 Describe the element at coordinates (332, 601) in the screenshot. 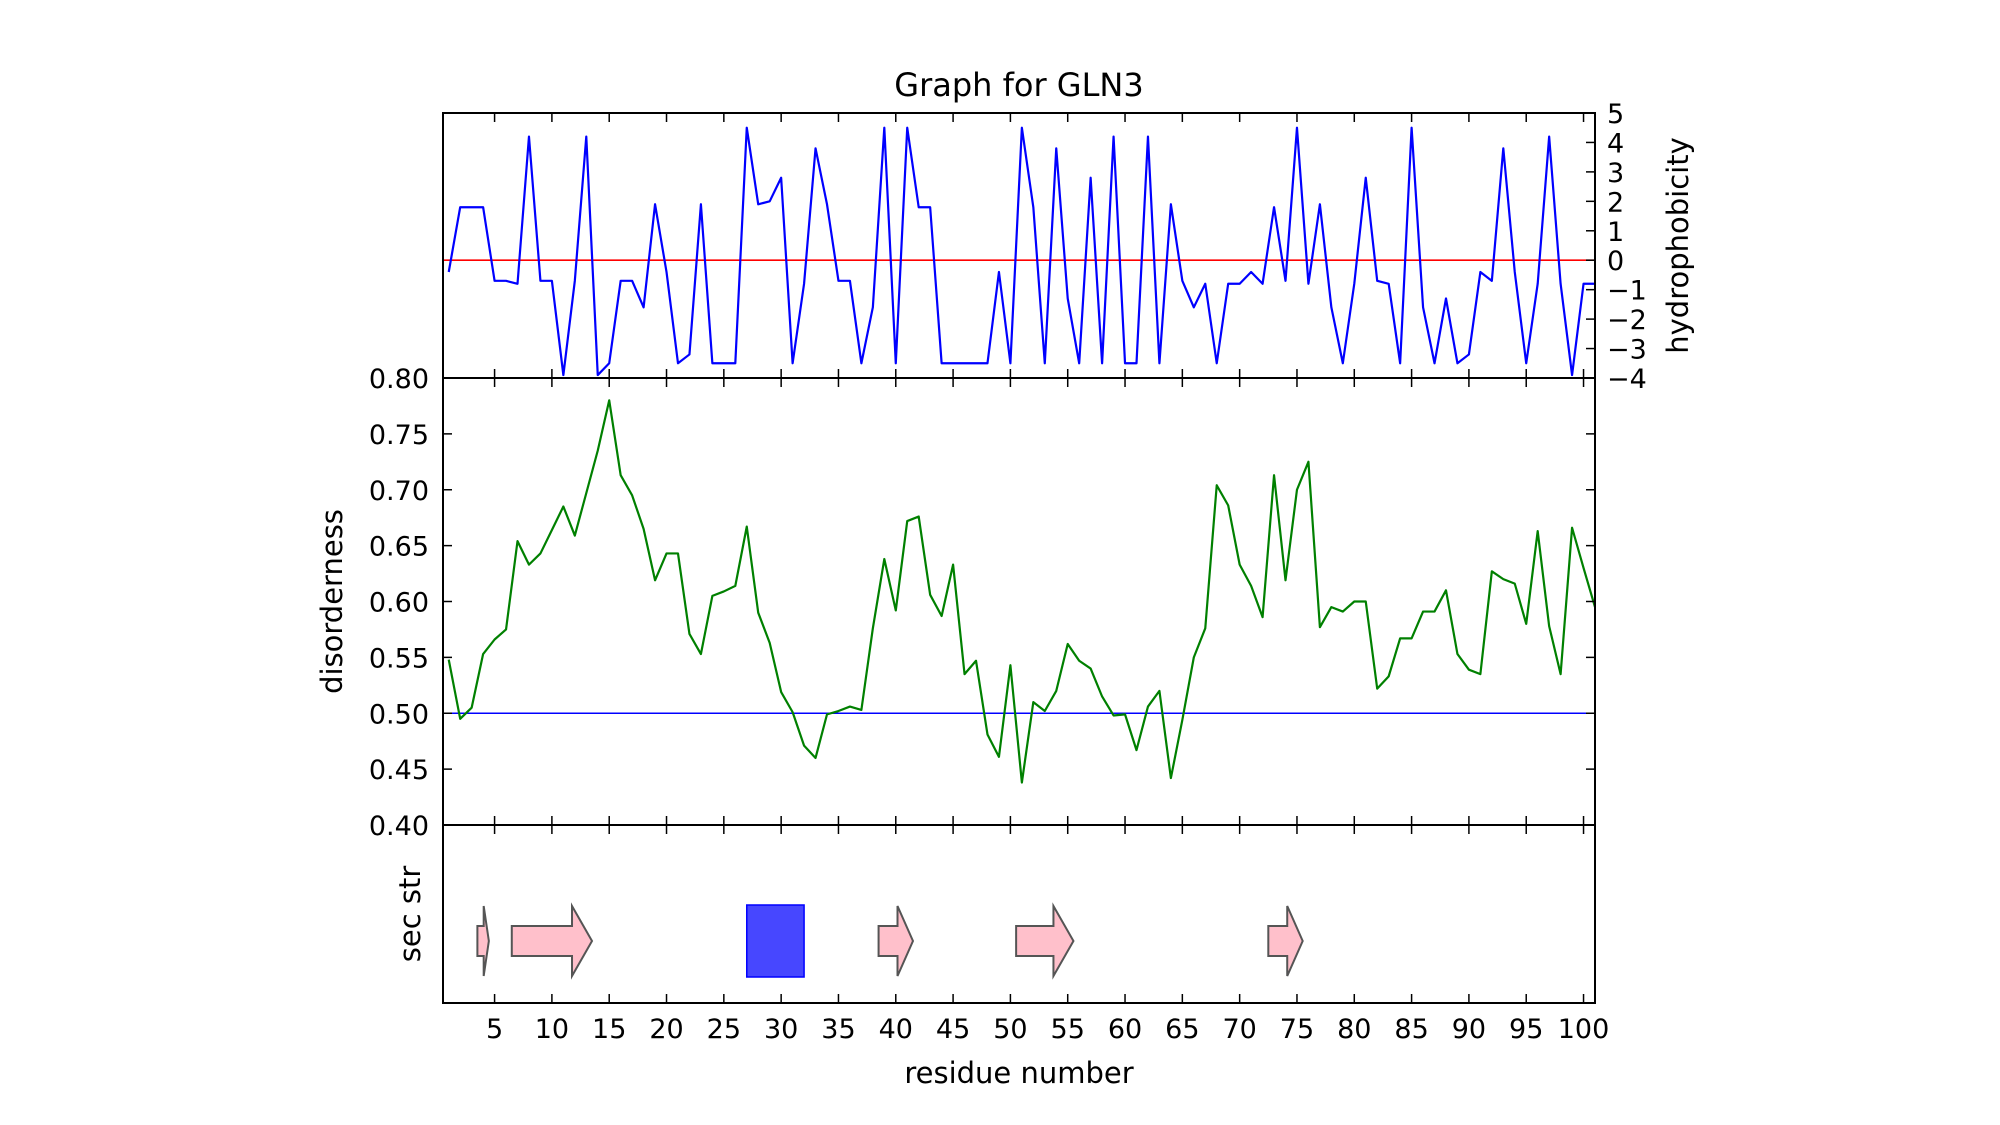

I see `disorderness-axis-label: disorderness` at that location.